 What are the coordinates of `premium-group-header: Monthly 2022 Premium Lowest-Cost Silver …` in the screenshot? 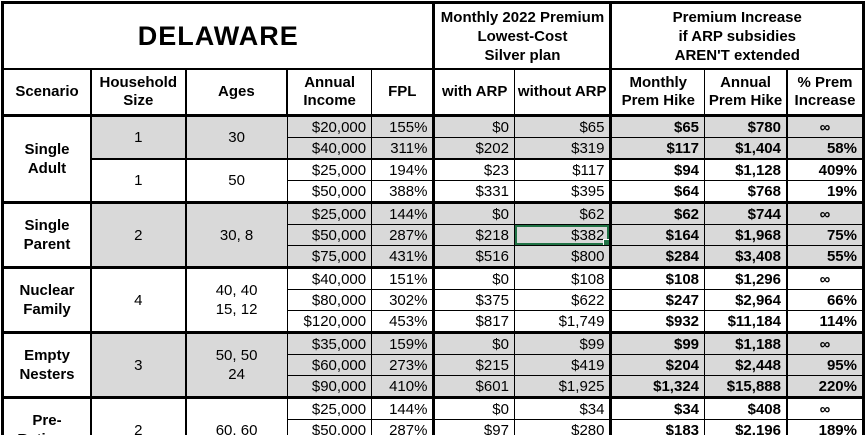 It's located at (522, 36).